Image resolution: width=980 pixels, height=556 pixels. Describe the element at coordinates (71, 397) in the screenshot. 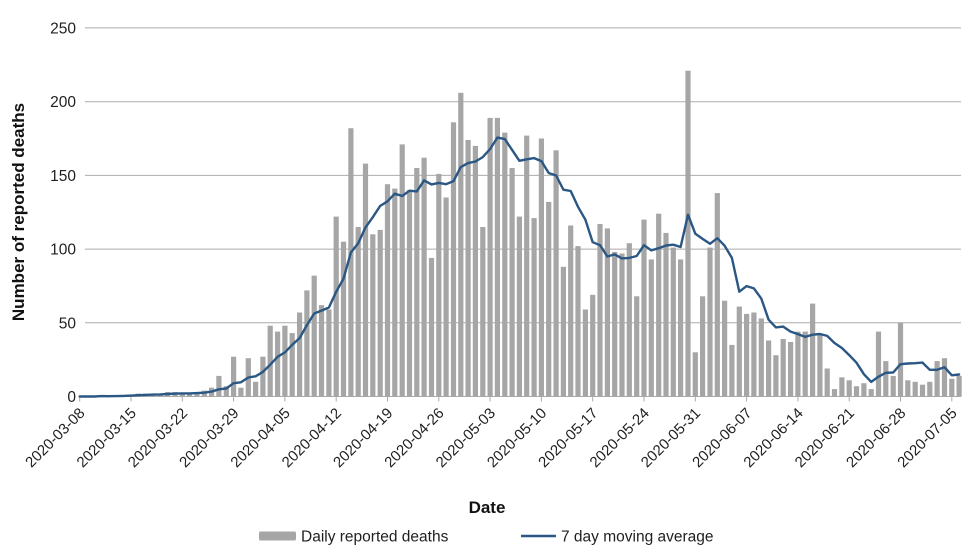

I see `y-tick-label: 0` at that location.